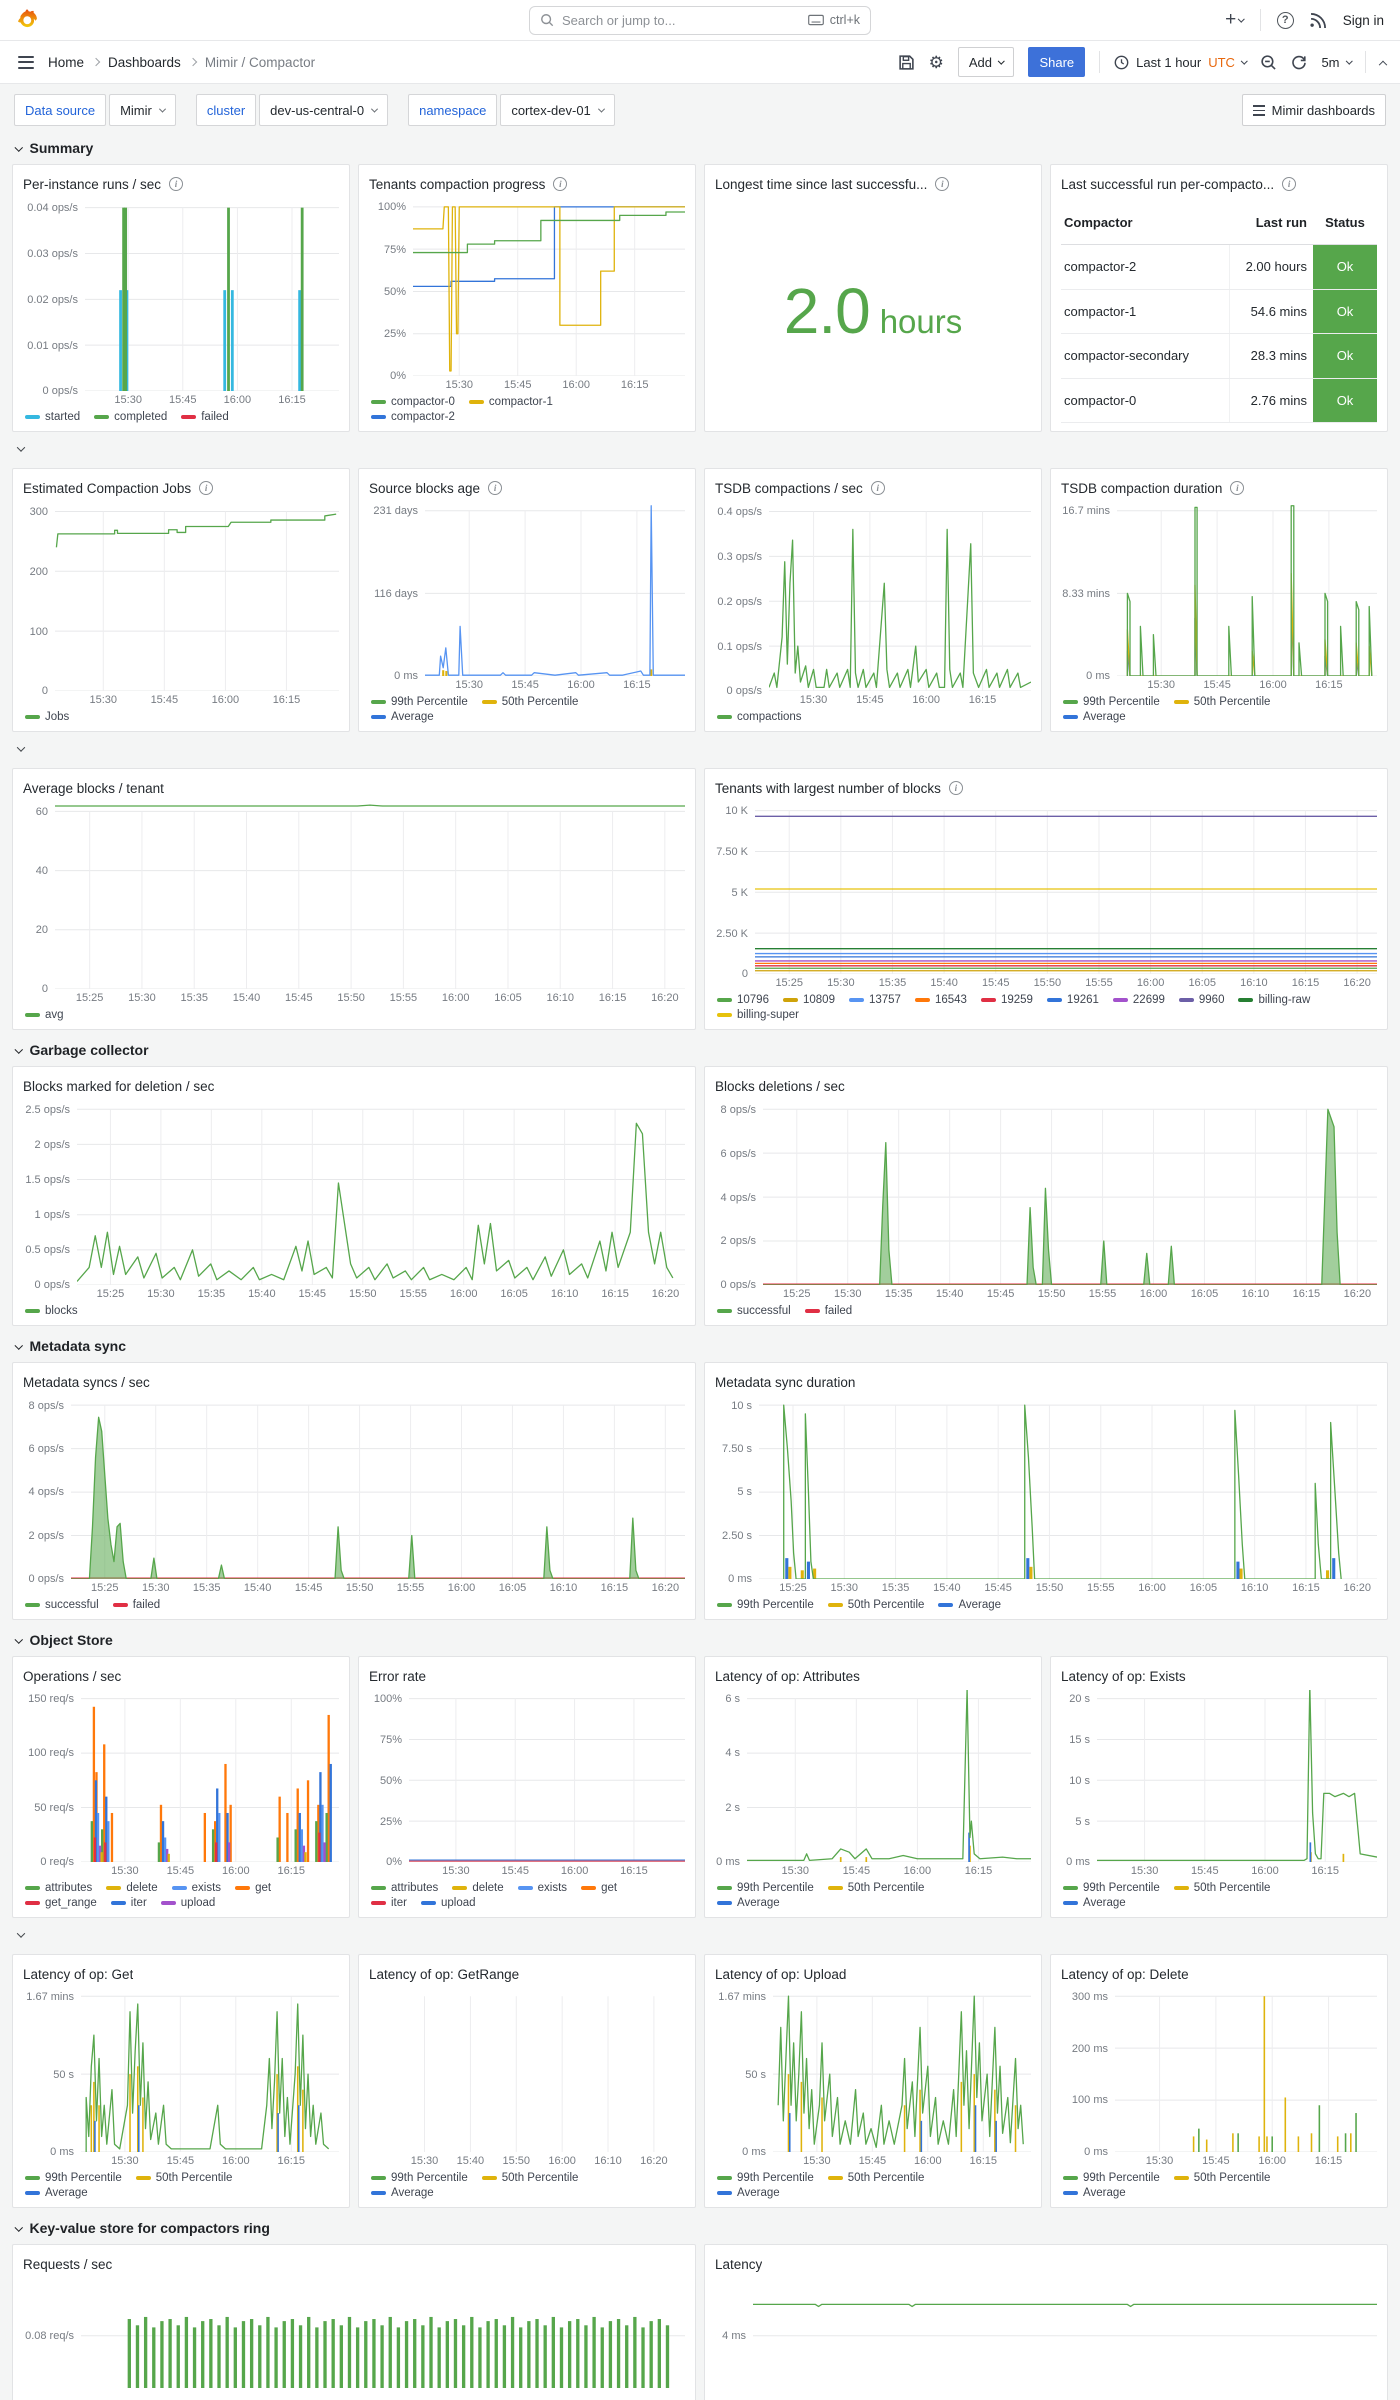 Image resolution: width=1400 pixels, height=2400 pixels. What do you see at coordinates (699, 1050) in the screenshot?
I see `section-header-garbage-collector: Garbage collector` at bounding box center [699, 1050].